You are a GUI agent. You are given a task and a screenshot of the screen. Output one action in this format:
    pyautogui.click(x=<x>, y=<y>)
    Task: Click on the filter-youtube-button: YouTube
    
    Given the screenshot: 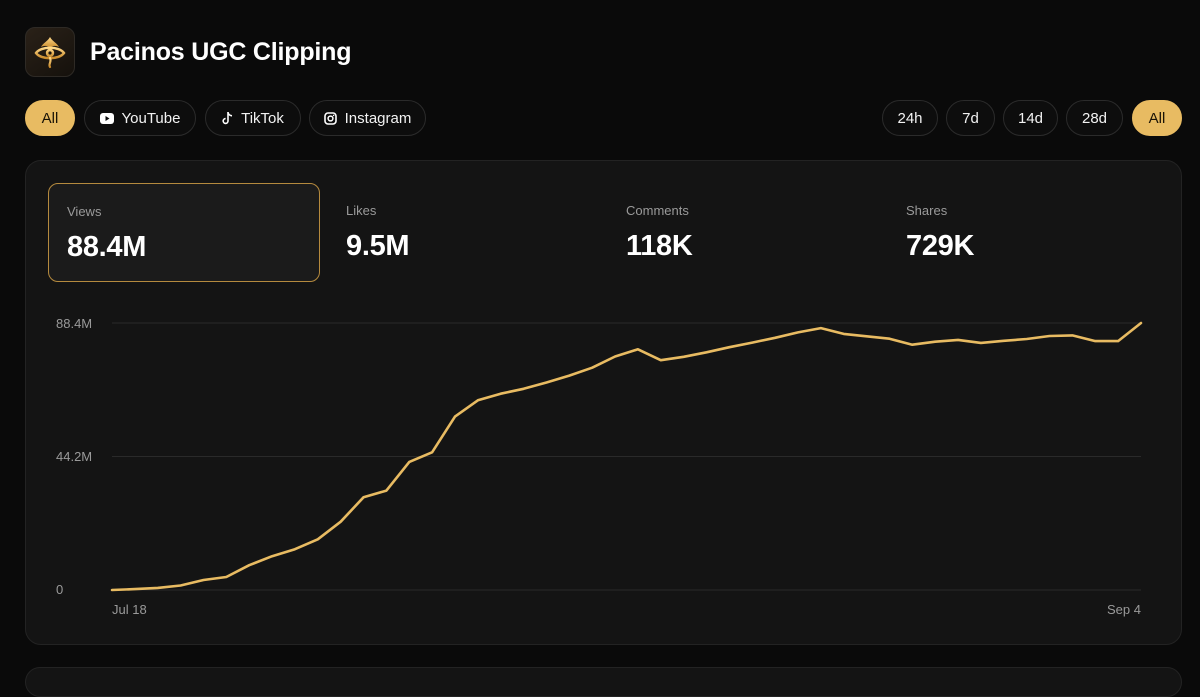 What is the action you would take?
    pyautogui.click(x=140, y=118)
    